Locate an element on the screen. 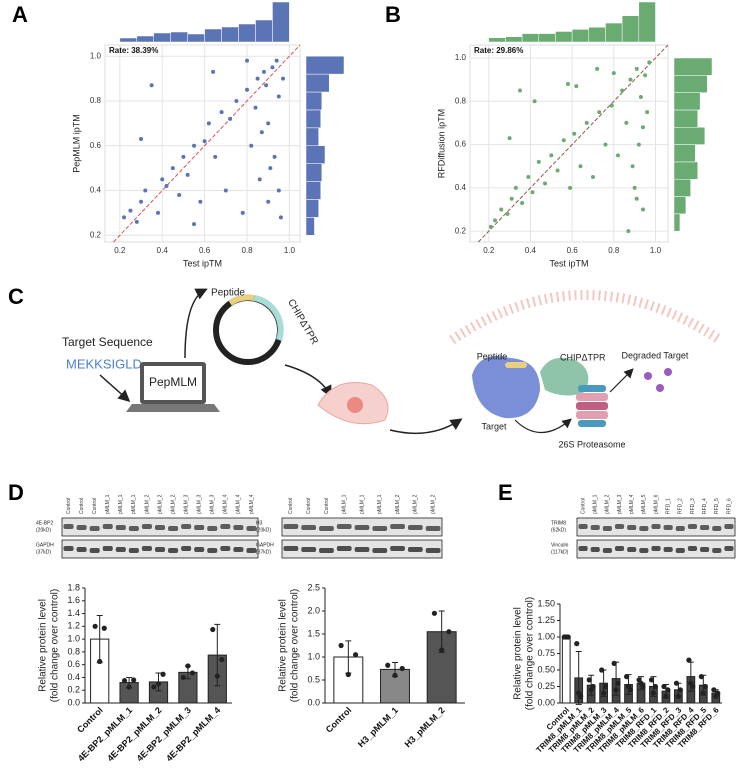 This screenshot has height=773, width=745. y-axis-label: Relative protein level is located at coordinates (283, 645).